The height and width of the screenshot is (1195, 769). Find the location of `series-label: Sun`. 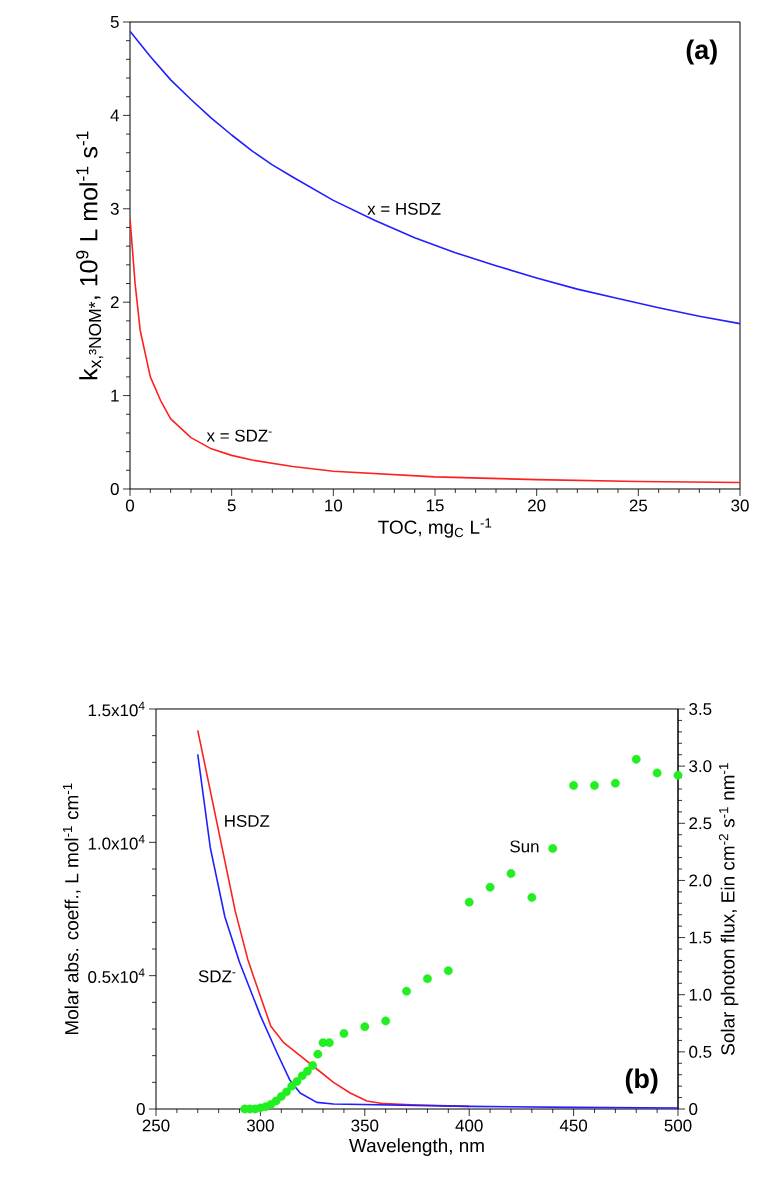

series-label: Sun is located at coordinates (524, 846).